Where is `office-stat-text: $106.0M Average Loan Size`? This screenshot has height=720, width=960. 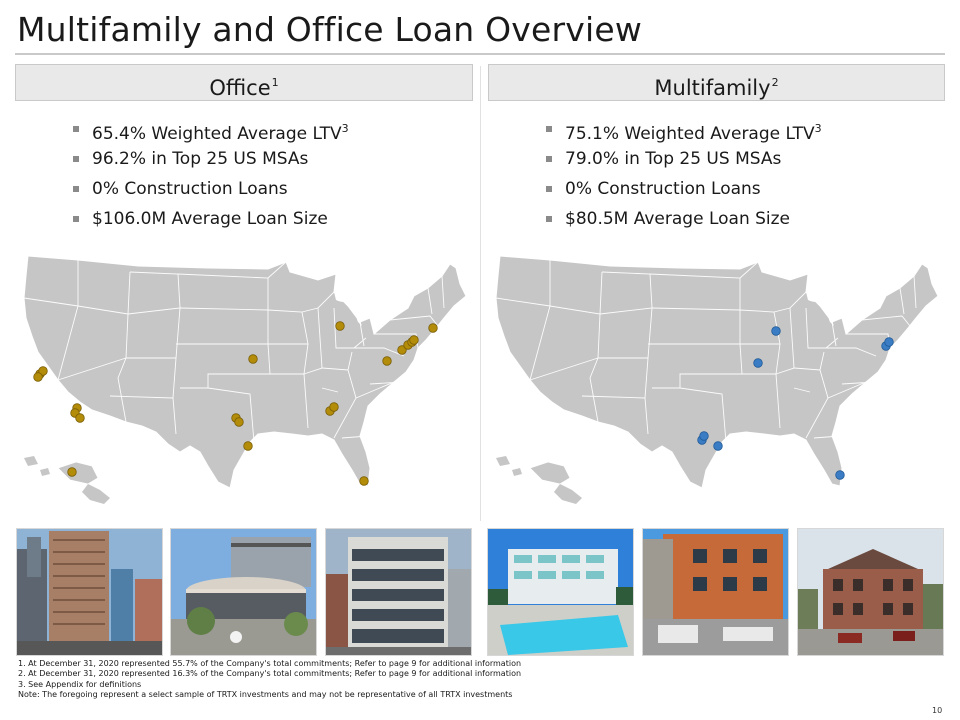 office-stat-text: $106.0M Average Loan Size is located at coordinates (210, 219).